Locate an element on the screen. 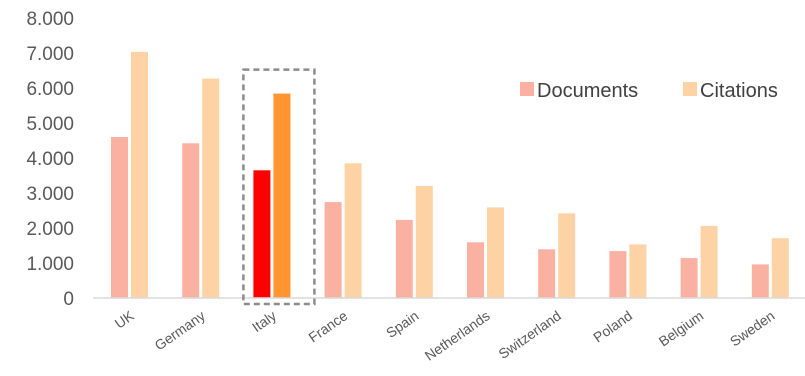 Image resolution: width=805 pixels, height=376 pixels. italy-highlight-box is located at coordinates (279, 187).